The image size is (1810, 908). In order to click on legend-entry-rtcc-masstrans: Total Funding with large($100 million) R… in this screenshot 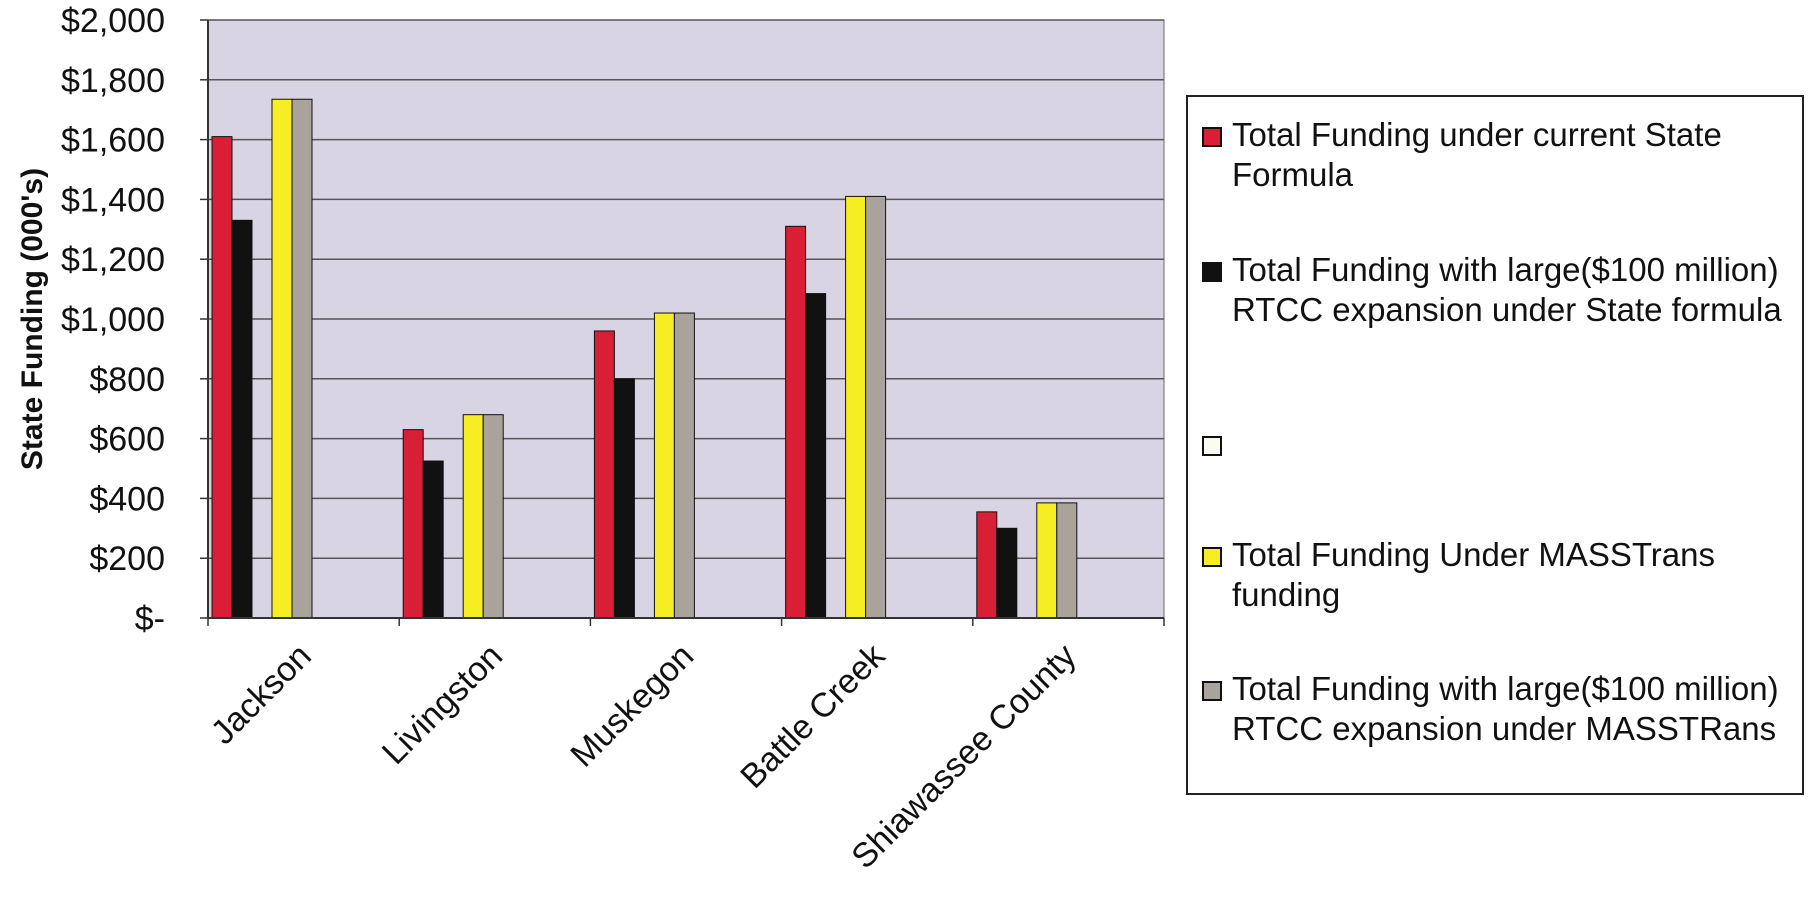, I will do `click(1498, 709)`.